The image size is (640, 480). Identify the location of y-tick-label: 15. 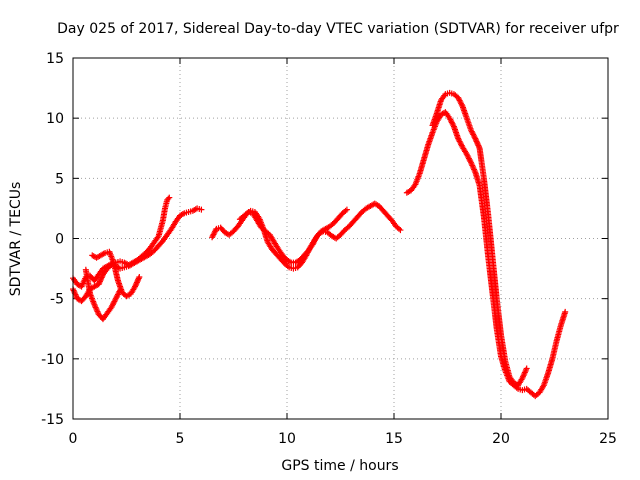
(55, 59).